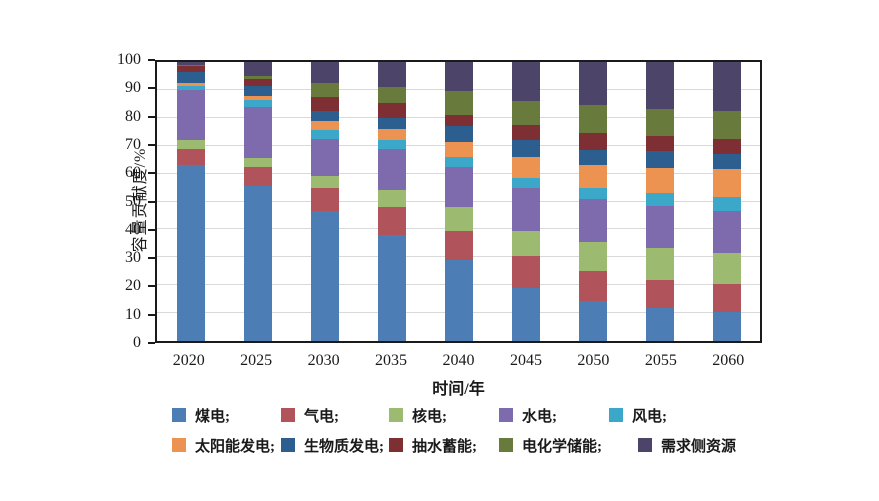  I want to click on segment-2050-生物质发电, so click(592, 157).